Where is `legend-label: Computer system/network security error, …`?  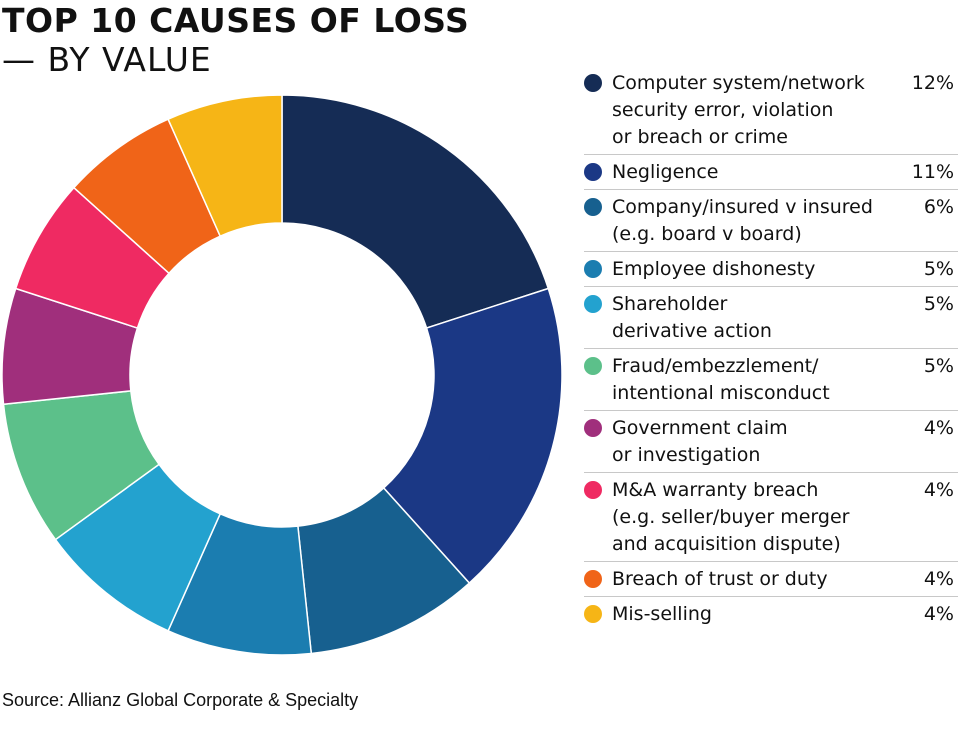
legend-label: Computer system/network security error, … is located at coordinates (738, 110).